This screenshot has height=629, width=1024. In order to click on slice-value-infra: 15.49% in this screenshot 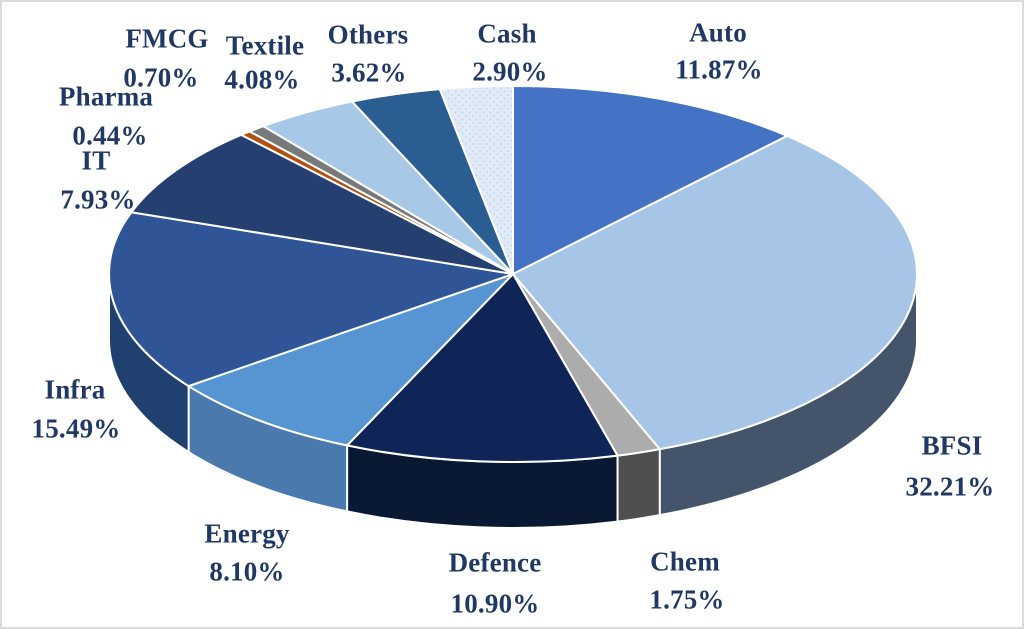, I will do `click(76, 428)`.